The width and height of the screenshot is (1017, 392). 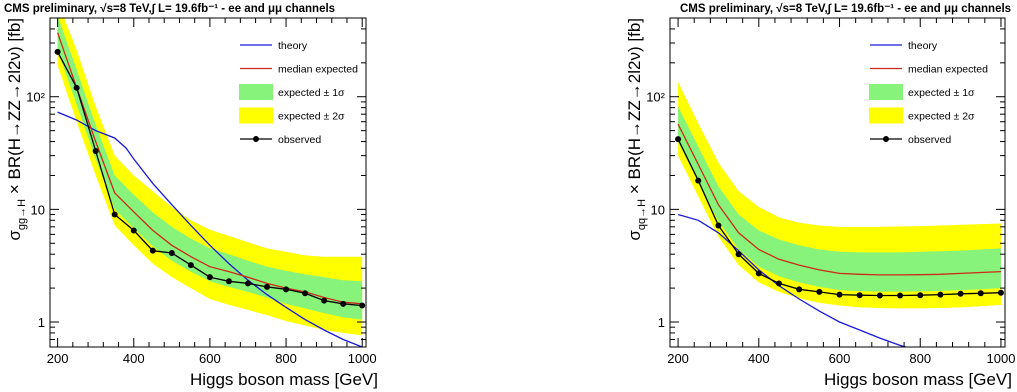 What do you see at coordinates (35, 97) in the screenshot?
I see `y-tick-label: 10²` at bounding box center [35, 97].